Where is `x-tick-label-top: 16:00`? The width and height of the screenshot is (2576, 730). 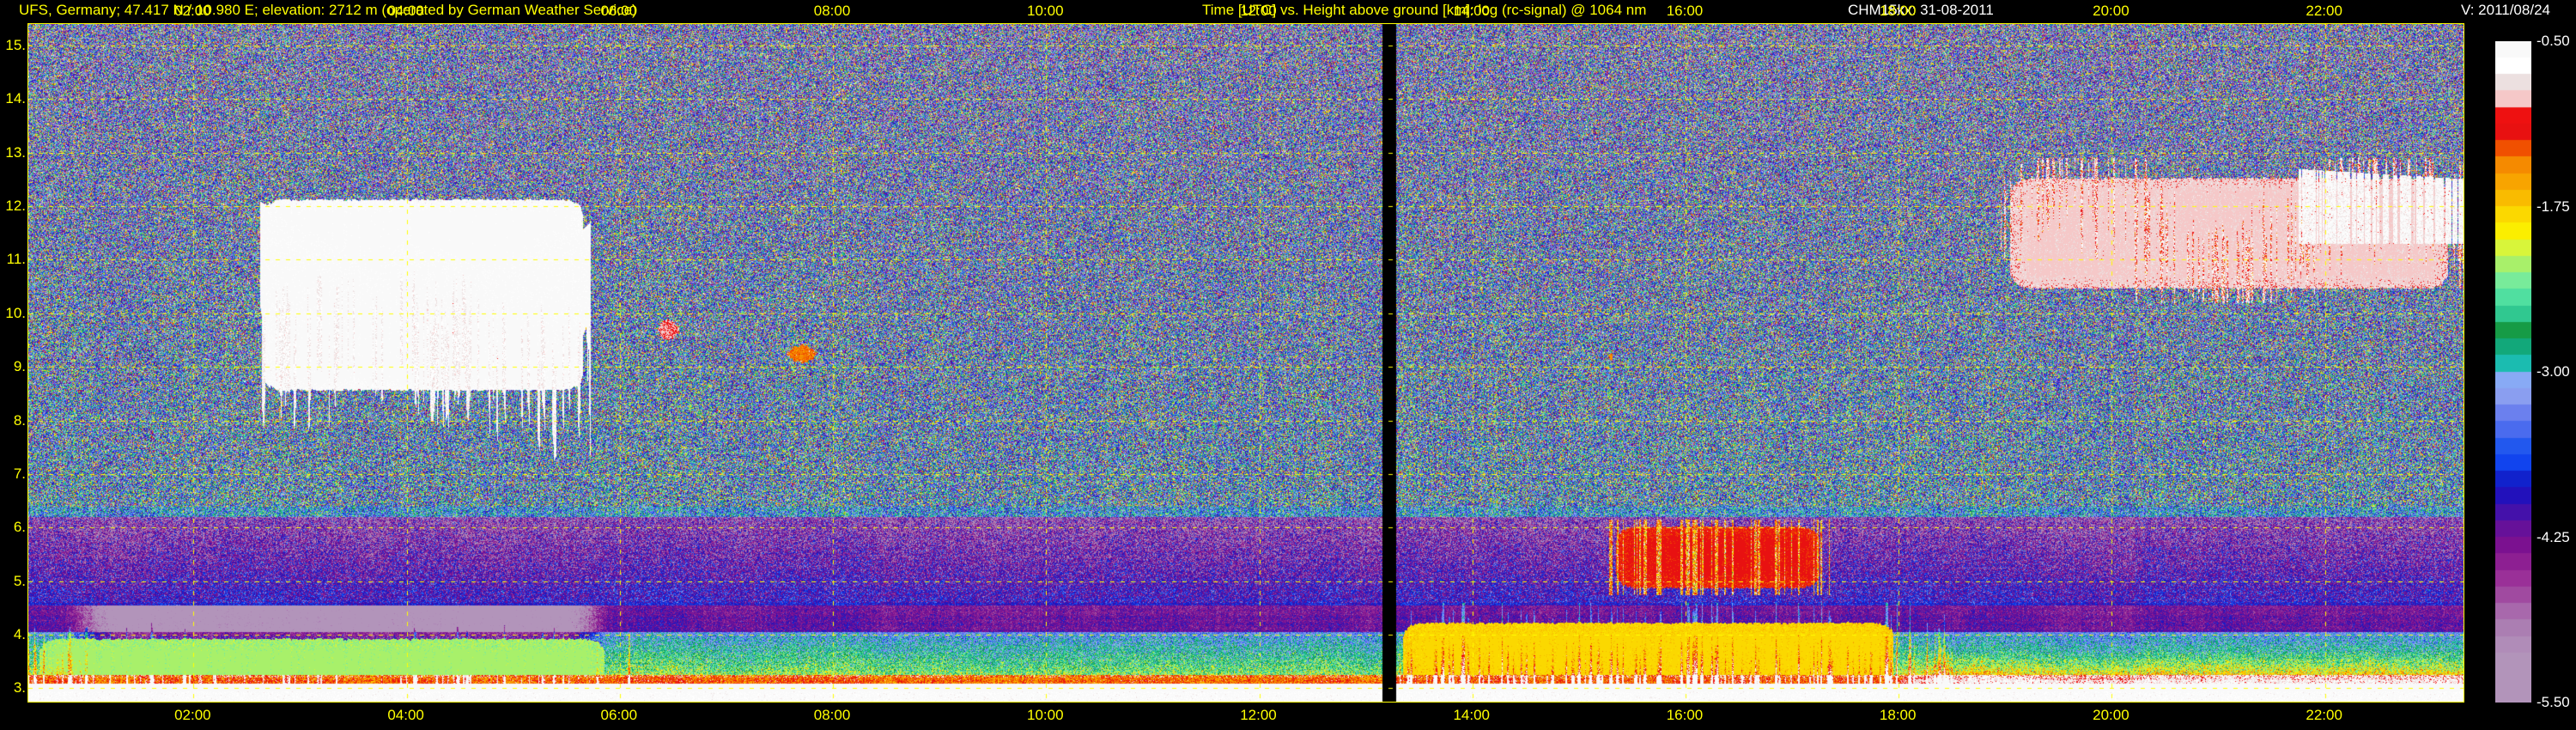 x-tick-label-top: 16:00 is located at coordinates (1685, 11).